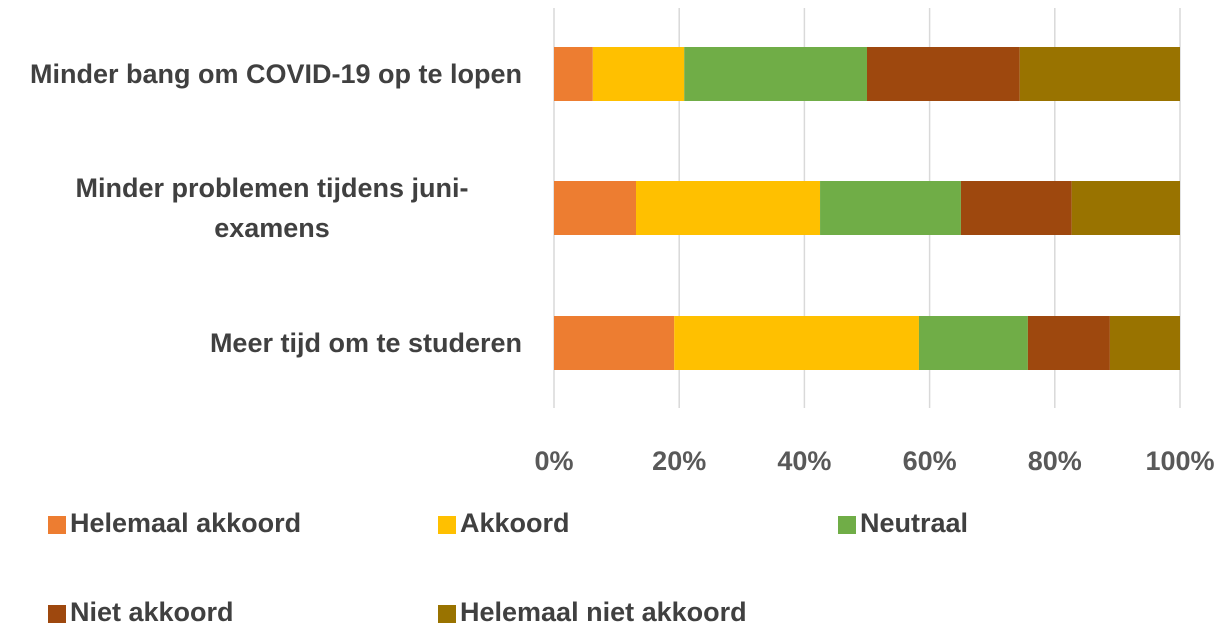  What do you see at coordinates (275, 74) in the screenshot?
I see `category-text: Minder bang om COVID-19 op te lopen` at bounding box center [275, 74].